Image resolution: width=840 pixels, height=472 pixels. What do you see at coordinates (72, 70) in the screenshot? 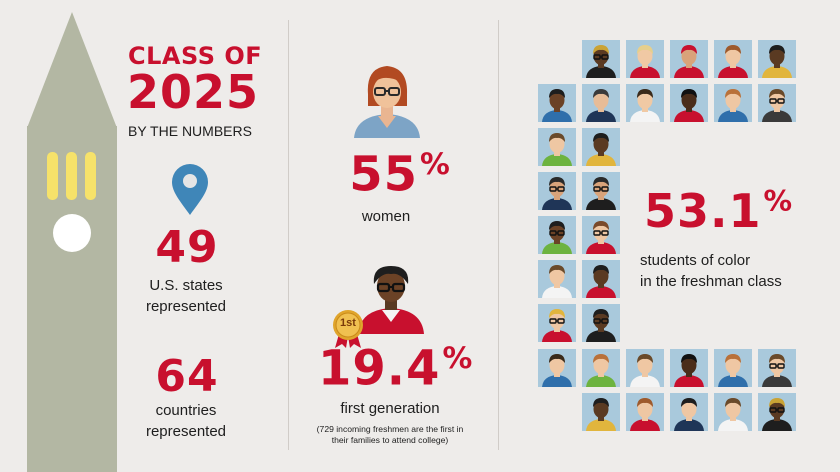
I see `tower-roof` at bounding box center [72, 70].